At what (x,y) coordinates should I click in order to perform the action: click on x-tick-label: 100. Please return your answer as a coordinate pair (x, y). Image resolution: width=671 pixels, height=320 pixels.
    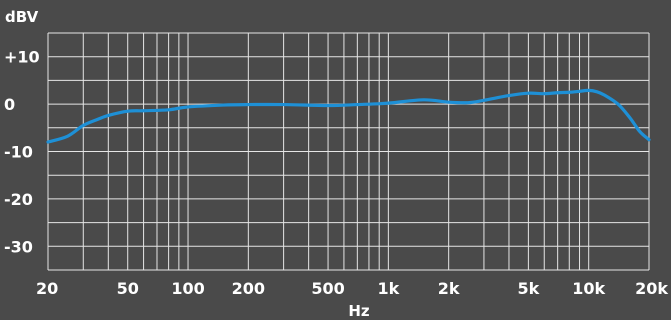
    Looking at the image, I should click on (187, 288).